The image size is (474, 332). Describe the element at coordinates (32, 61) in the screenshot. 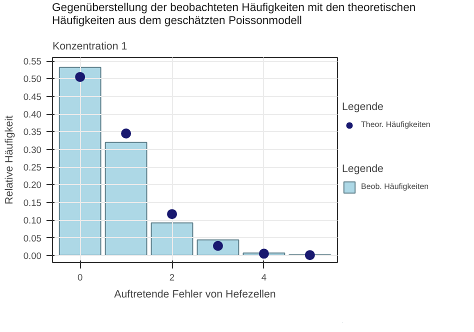

I see `y-tick-label: 0.55` at that location.